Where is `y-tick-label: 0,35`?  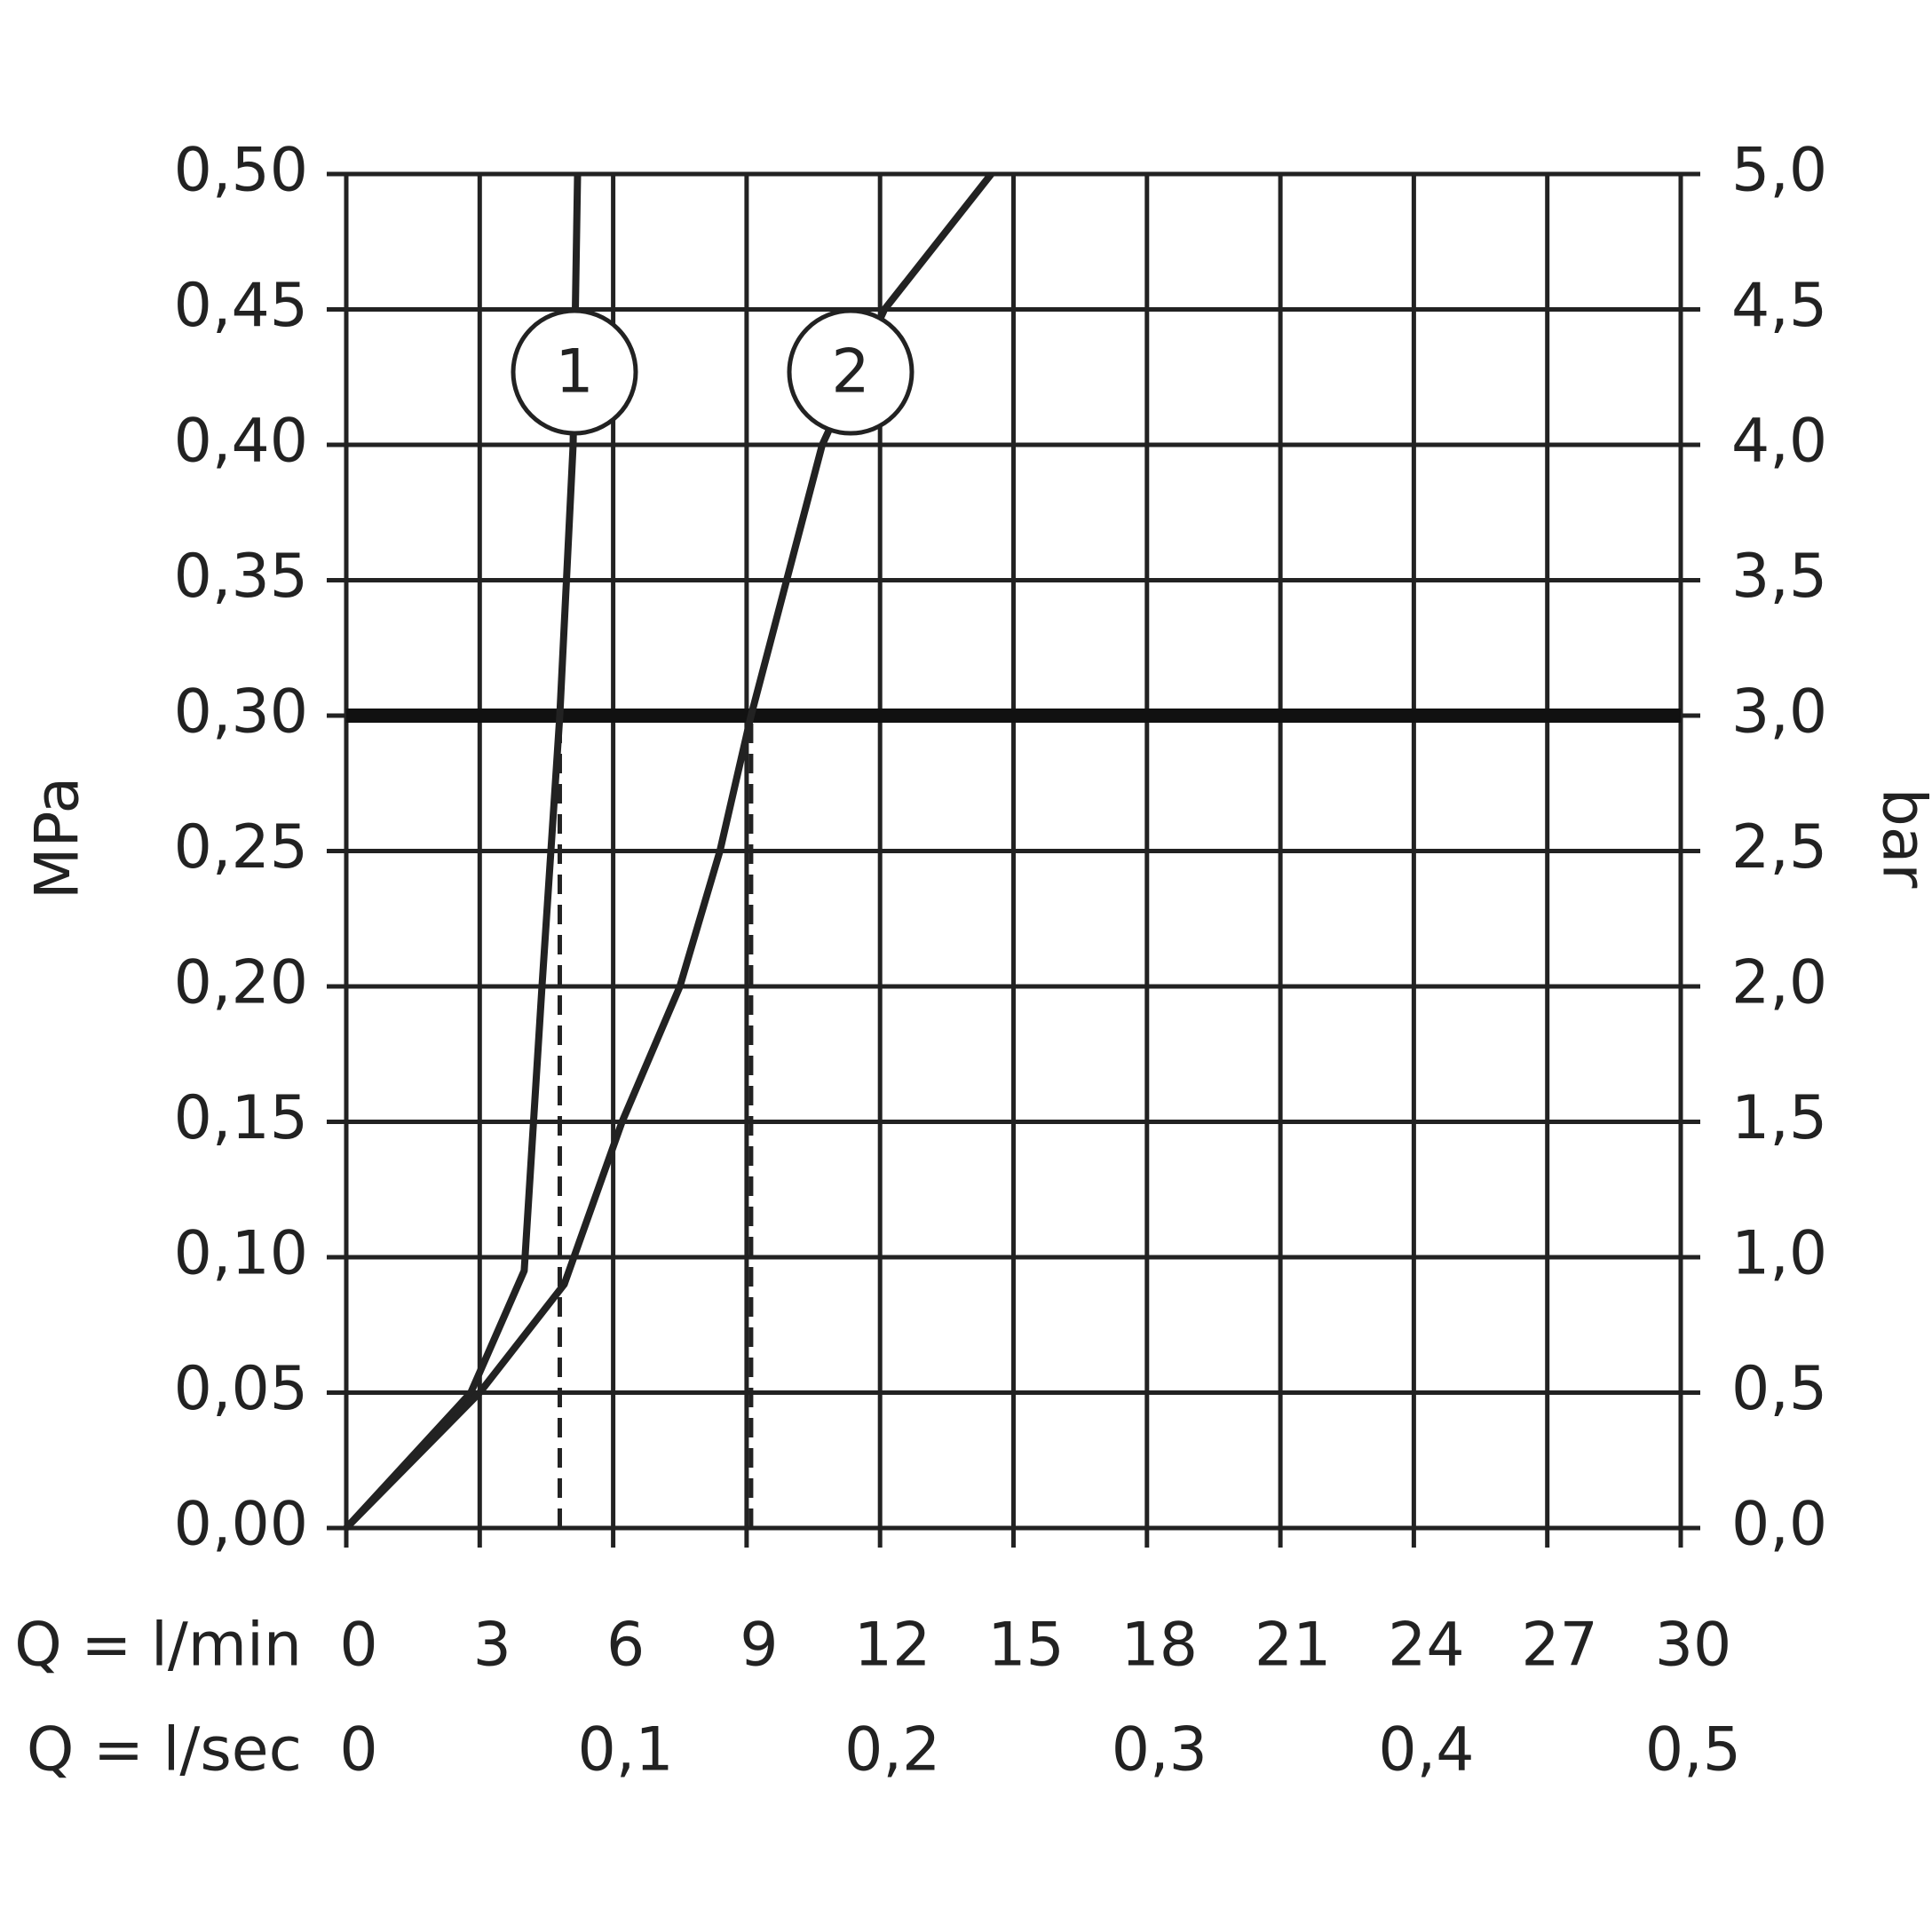 y-tick-label: 0,35 is located at coordinates (241, 577).